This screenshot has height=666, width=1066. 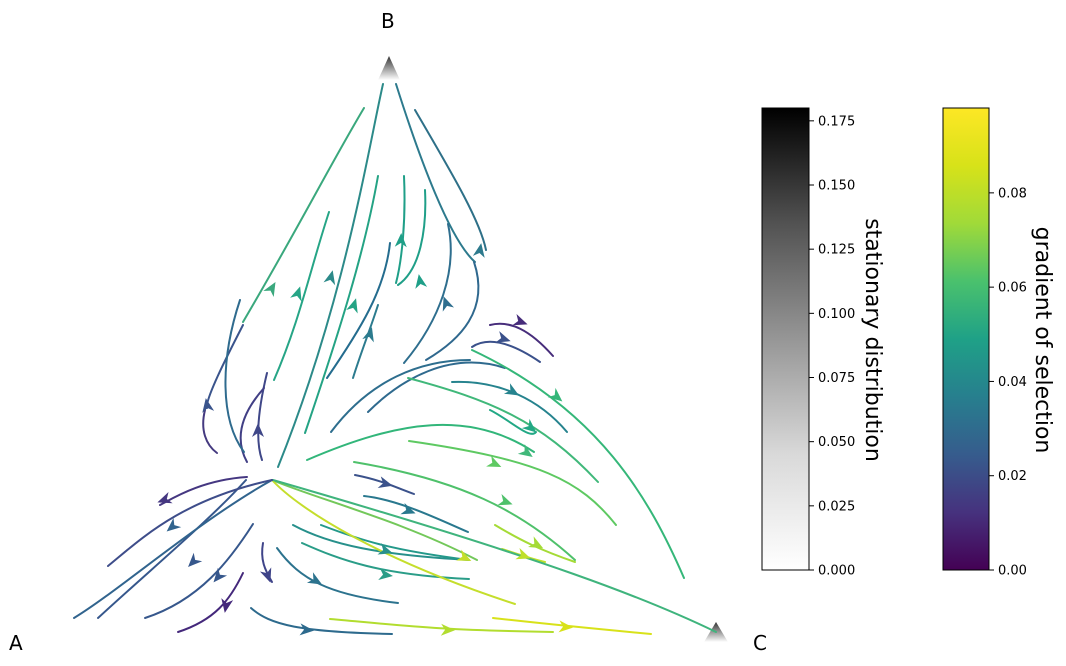 What do you see at coordinates (1012, 476) in the screenshot?
I see `selection-tick-label: 0.02` at bounding box center [1012, 476].